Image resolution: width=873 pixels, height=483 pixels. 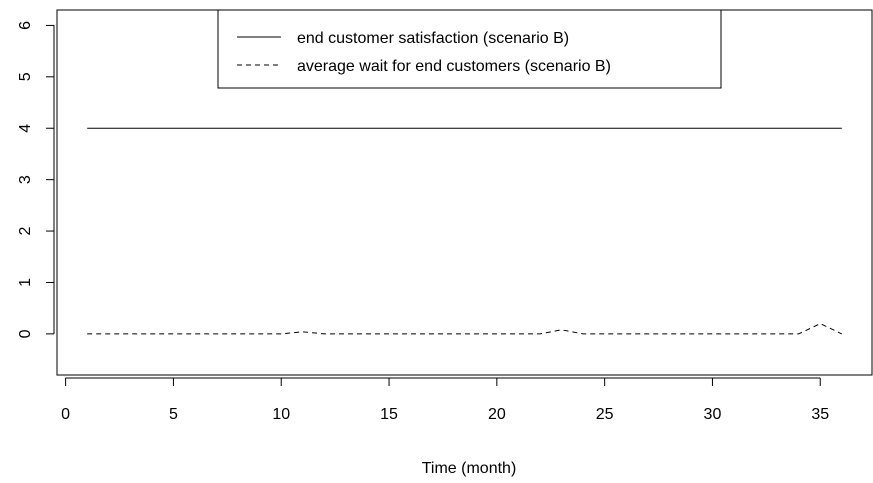 What do you see at coordinates (25, 333) in the screenshot?
I see `y-tick-label-0: 0` at bounding box center [25, 333].